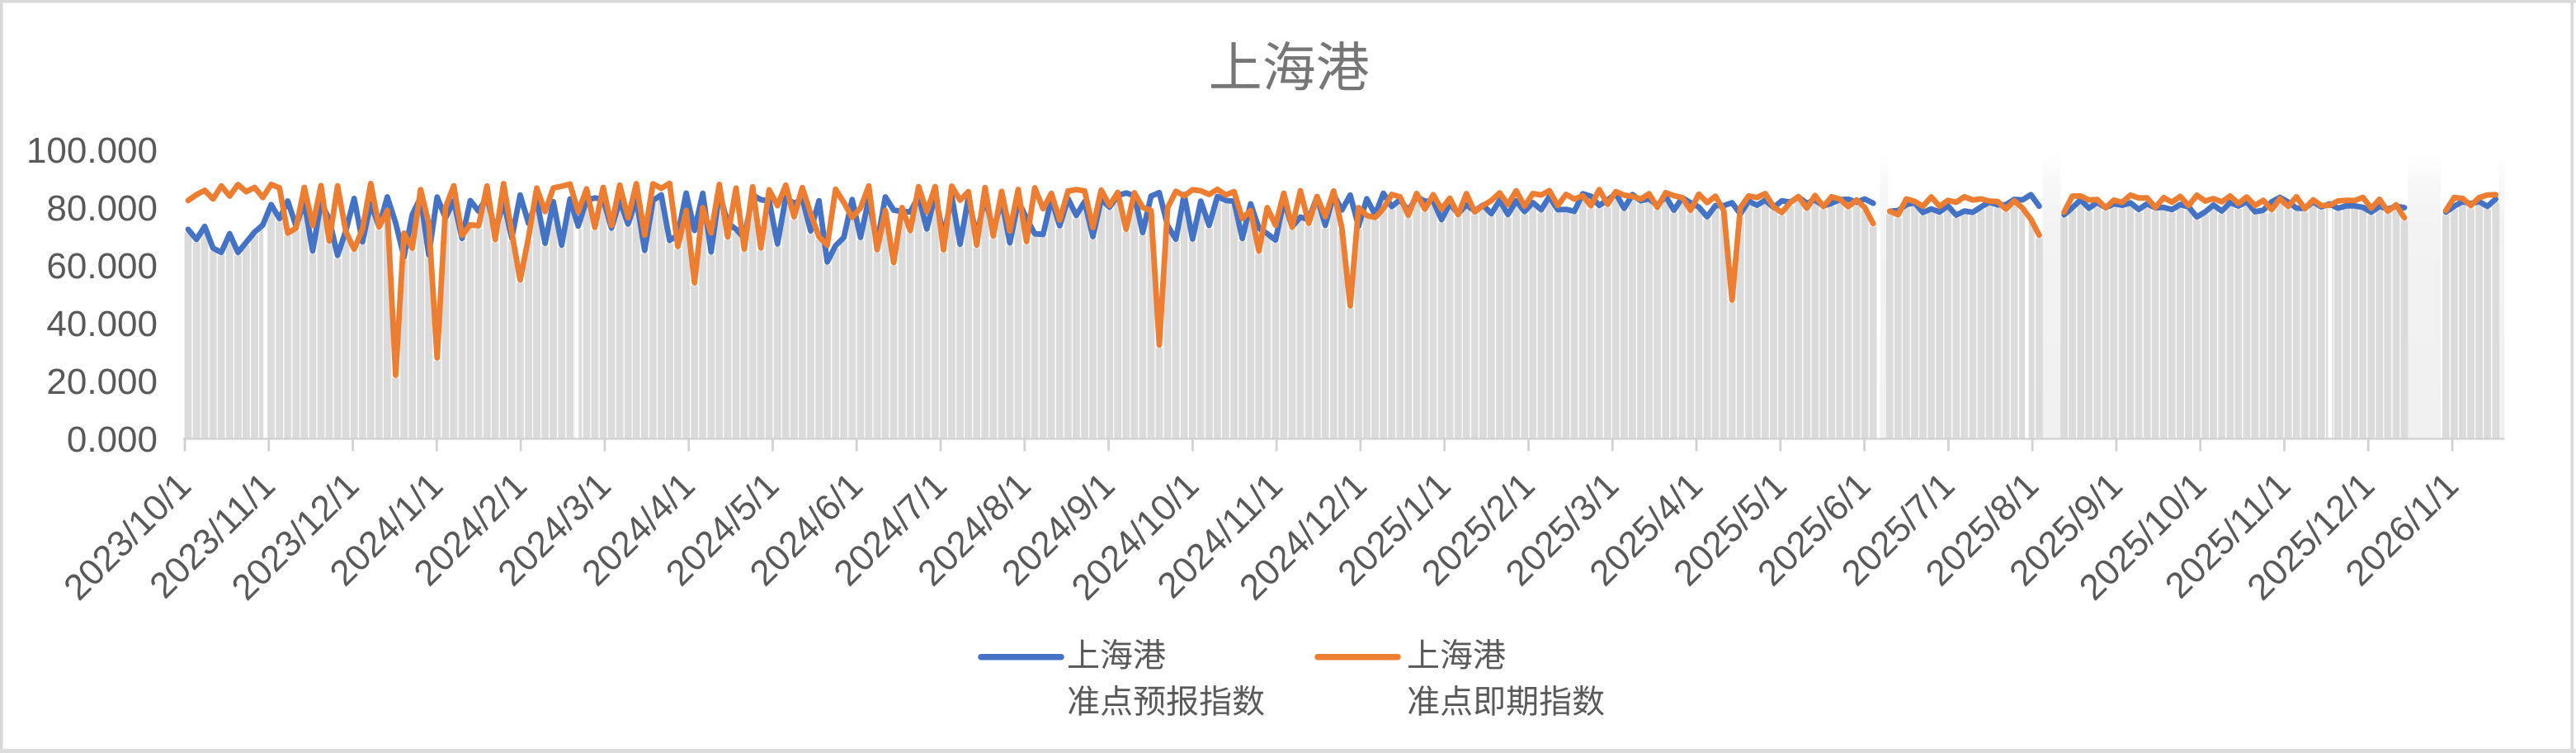 This screenshot has height=753, width=2576. Describe the element at coordinates (112, 440) in the screenshot. I see `svg-text: 0.000` at that location.